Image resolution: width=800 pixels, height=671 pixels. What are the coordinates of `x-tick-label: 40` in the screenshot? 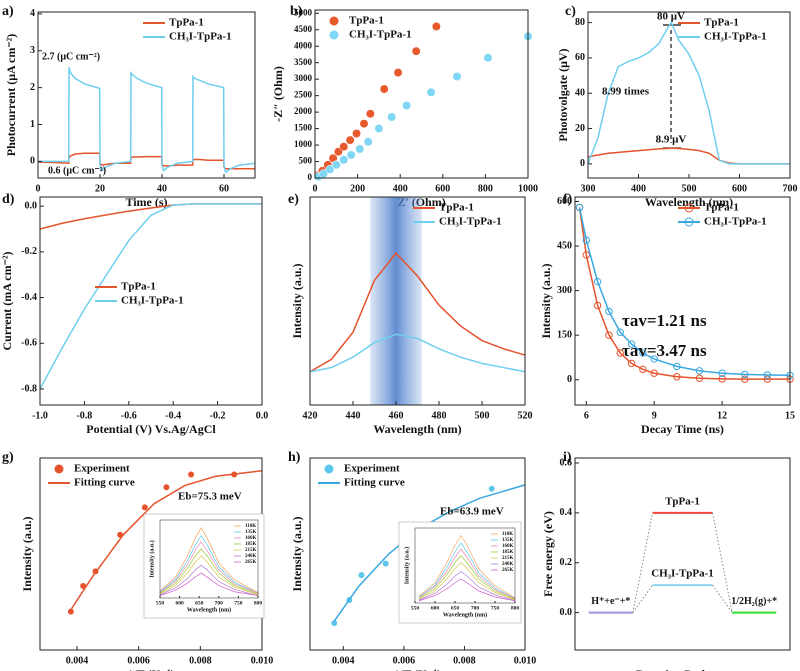 It's located at (162, 188).